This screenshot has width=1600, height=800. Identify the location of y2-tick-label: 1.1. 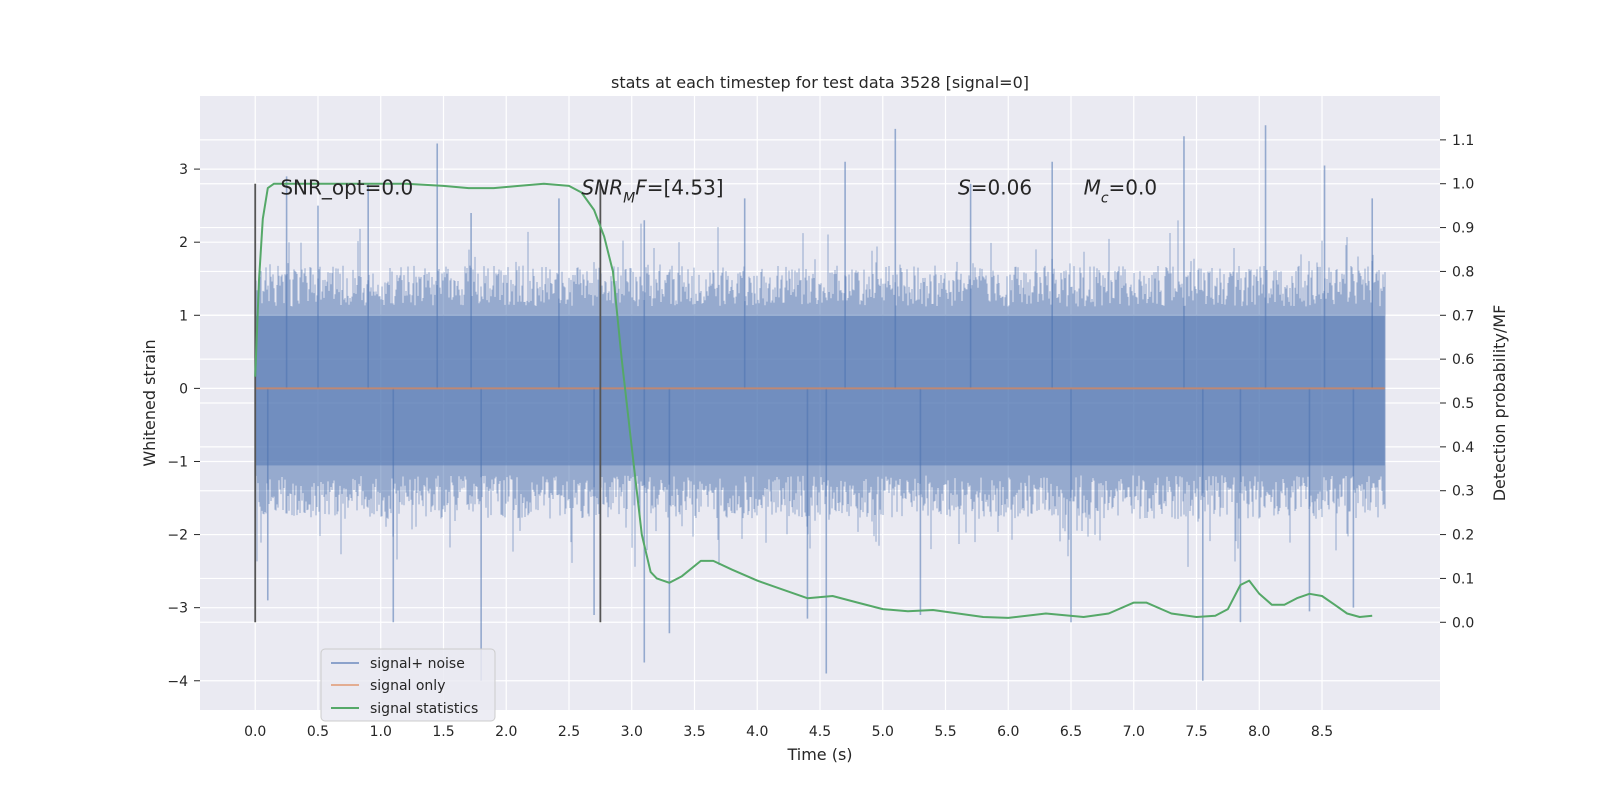
(1463, 141).